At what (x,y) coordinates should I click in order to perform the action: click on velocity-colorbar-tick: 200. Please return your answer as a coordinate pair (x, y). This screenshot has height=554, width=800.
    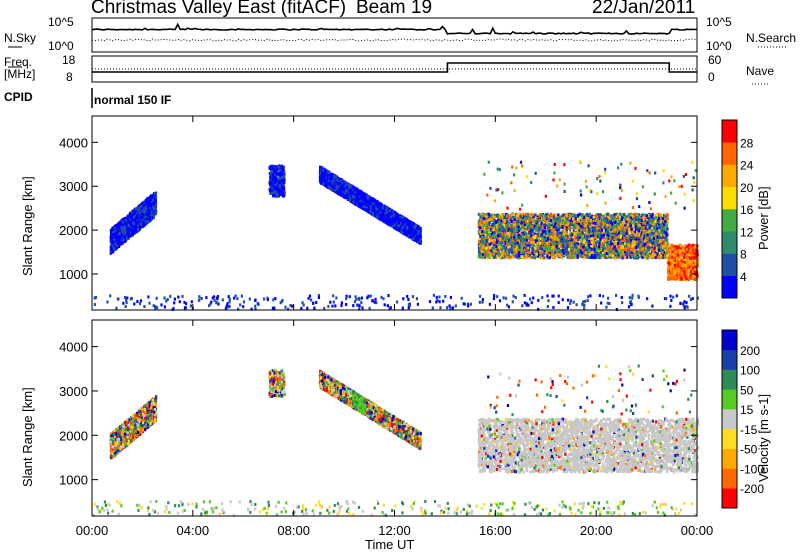
    Looking at the image, I should click on (750, 351).